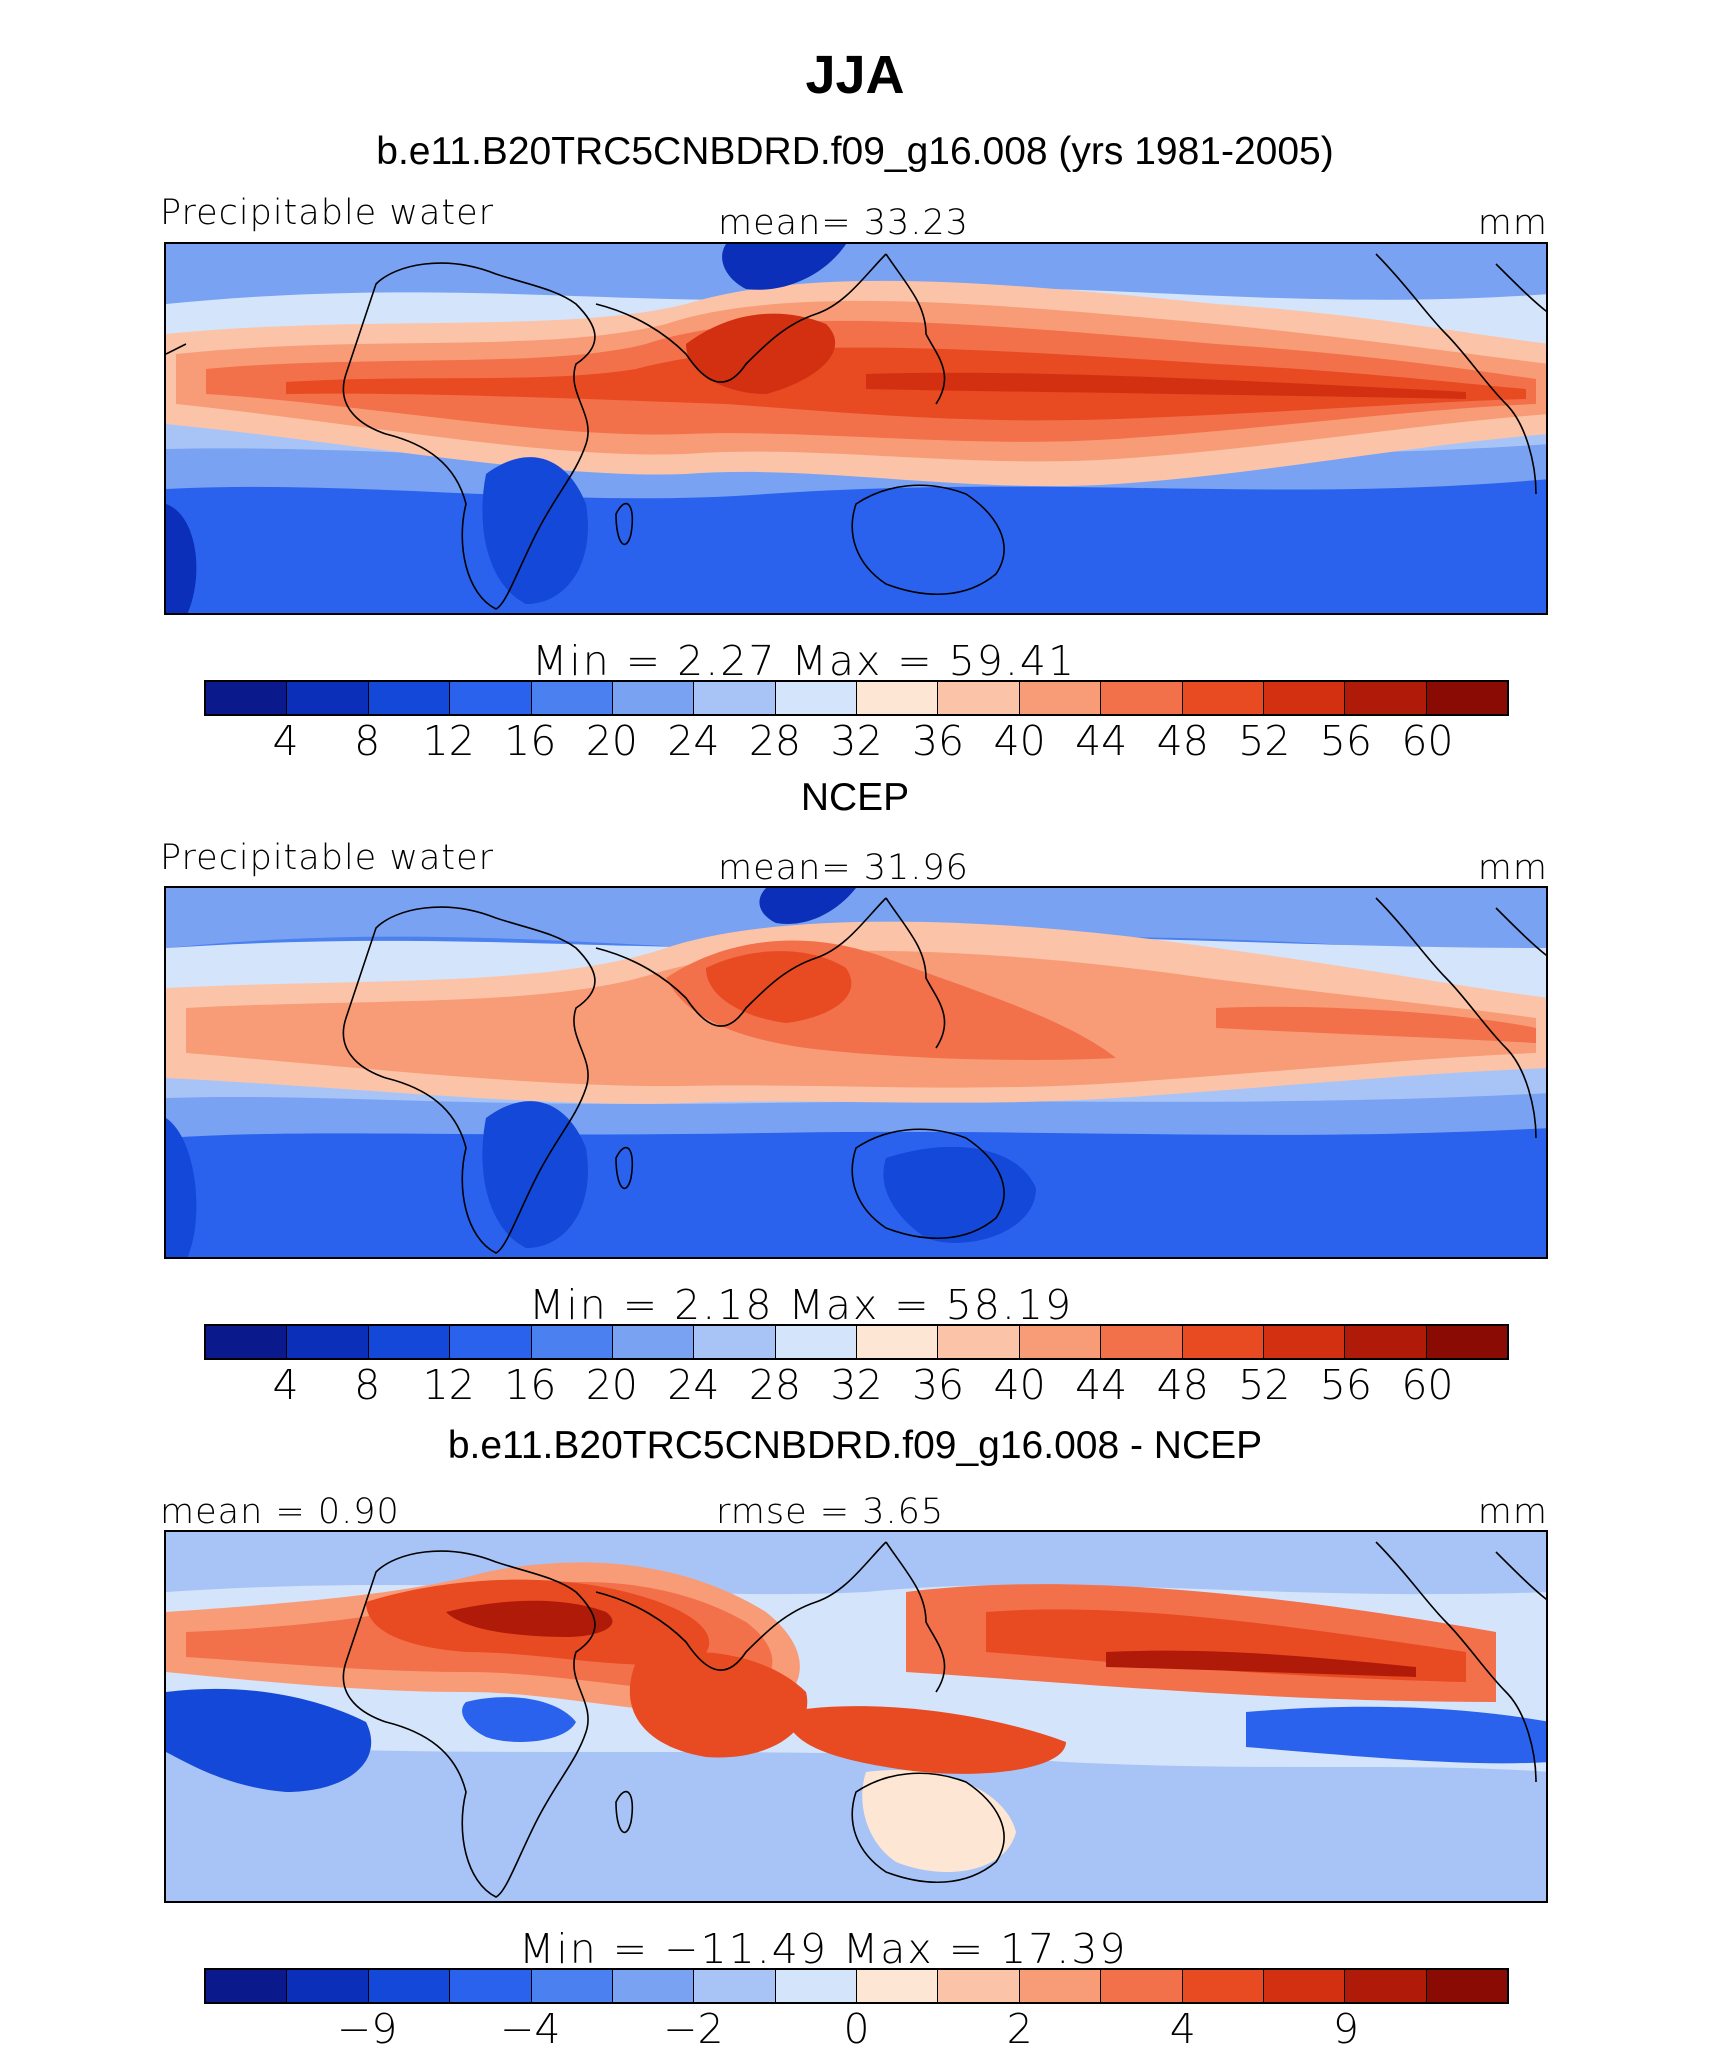  I want to click on colorbar-tick-label: 0, so click(856, 2029).